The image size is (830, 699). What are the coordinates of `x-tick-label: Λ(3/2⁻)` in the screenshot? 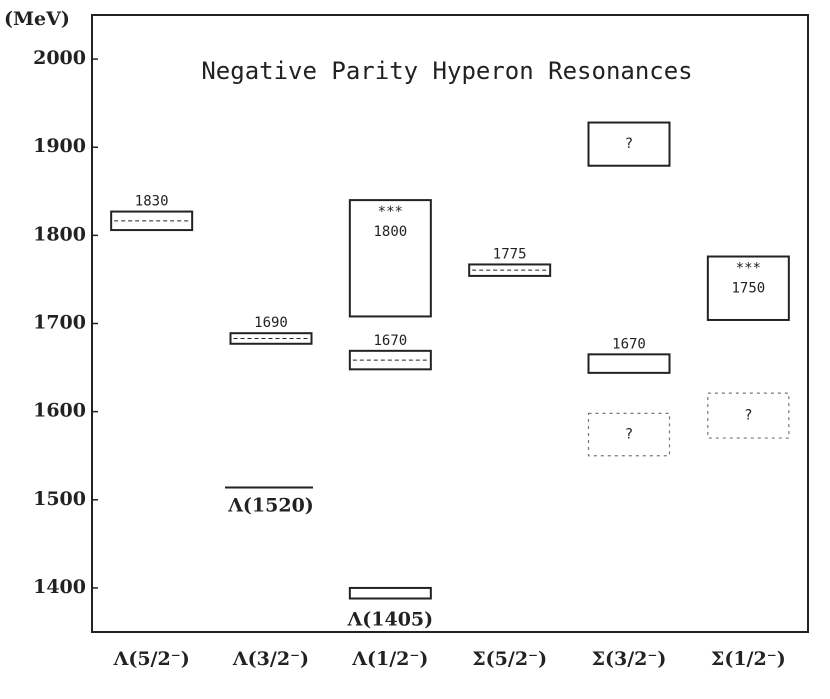 It's located at (270, 659).